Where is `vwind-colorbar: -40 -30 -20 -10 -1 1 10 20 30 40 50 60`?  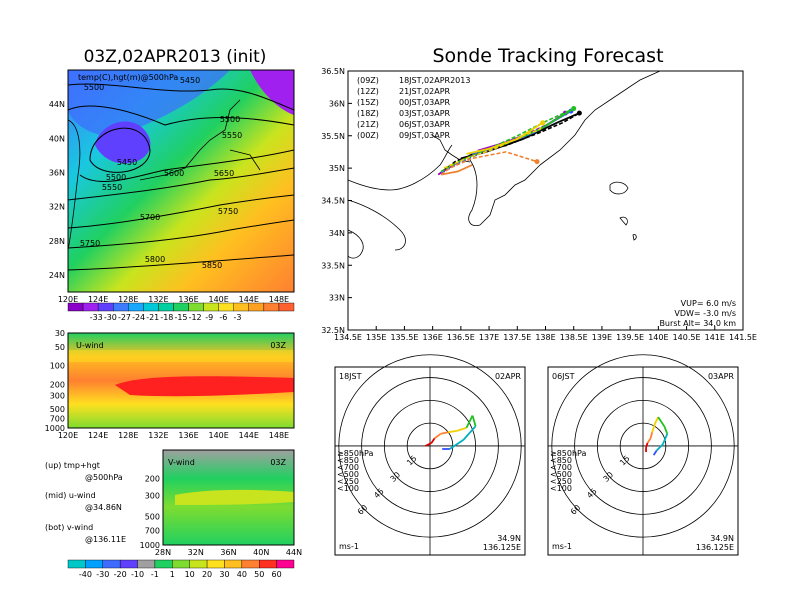
vwind-colorbar: -40 -30 -20 -10 -1 1 10 20 30 40 50 60 is located at coordinates (181, 569).